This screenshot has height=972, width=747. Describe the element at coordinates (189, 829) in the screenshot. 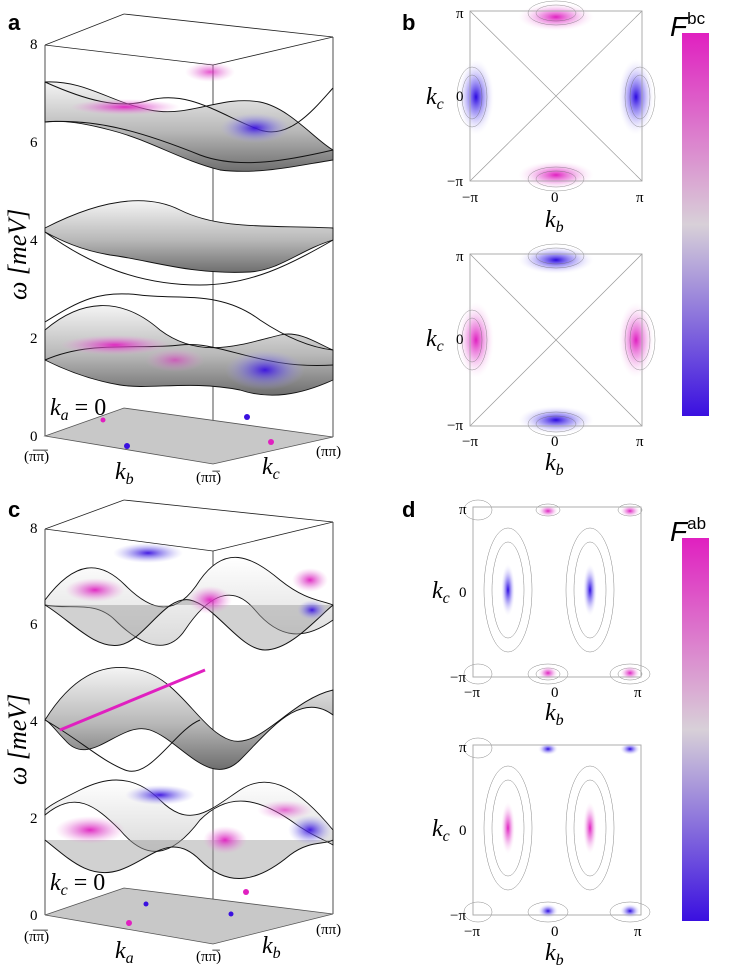

I see `panel-c-band-low` at that location.